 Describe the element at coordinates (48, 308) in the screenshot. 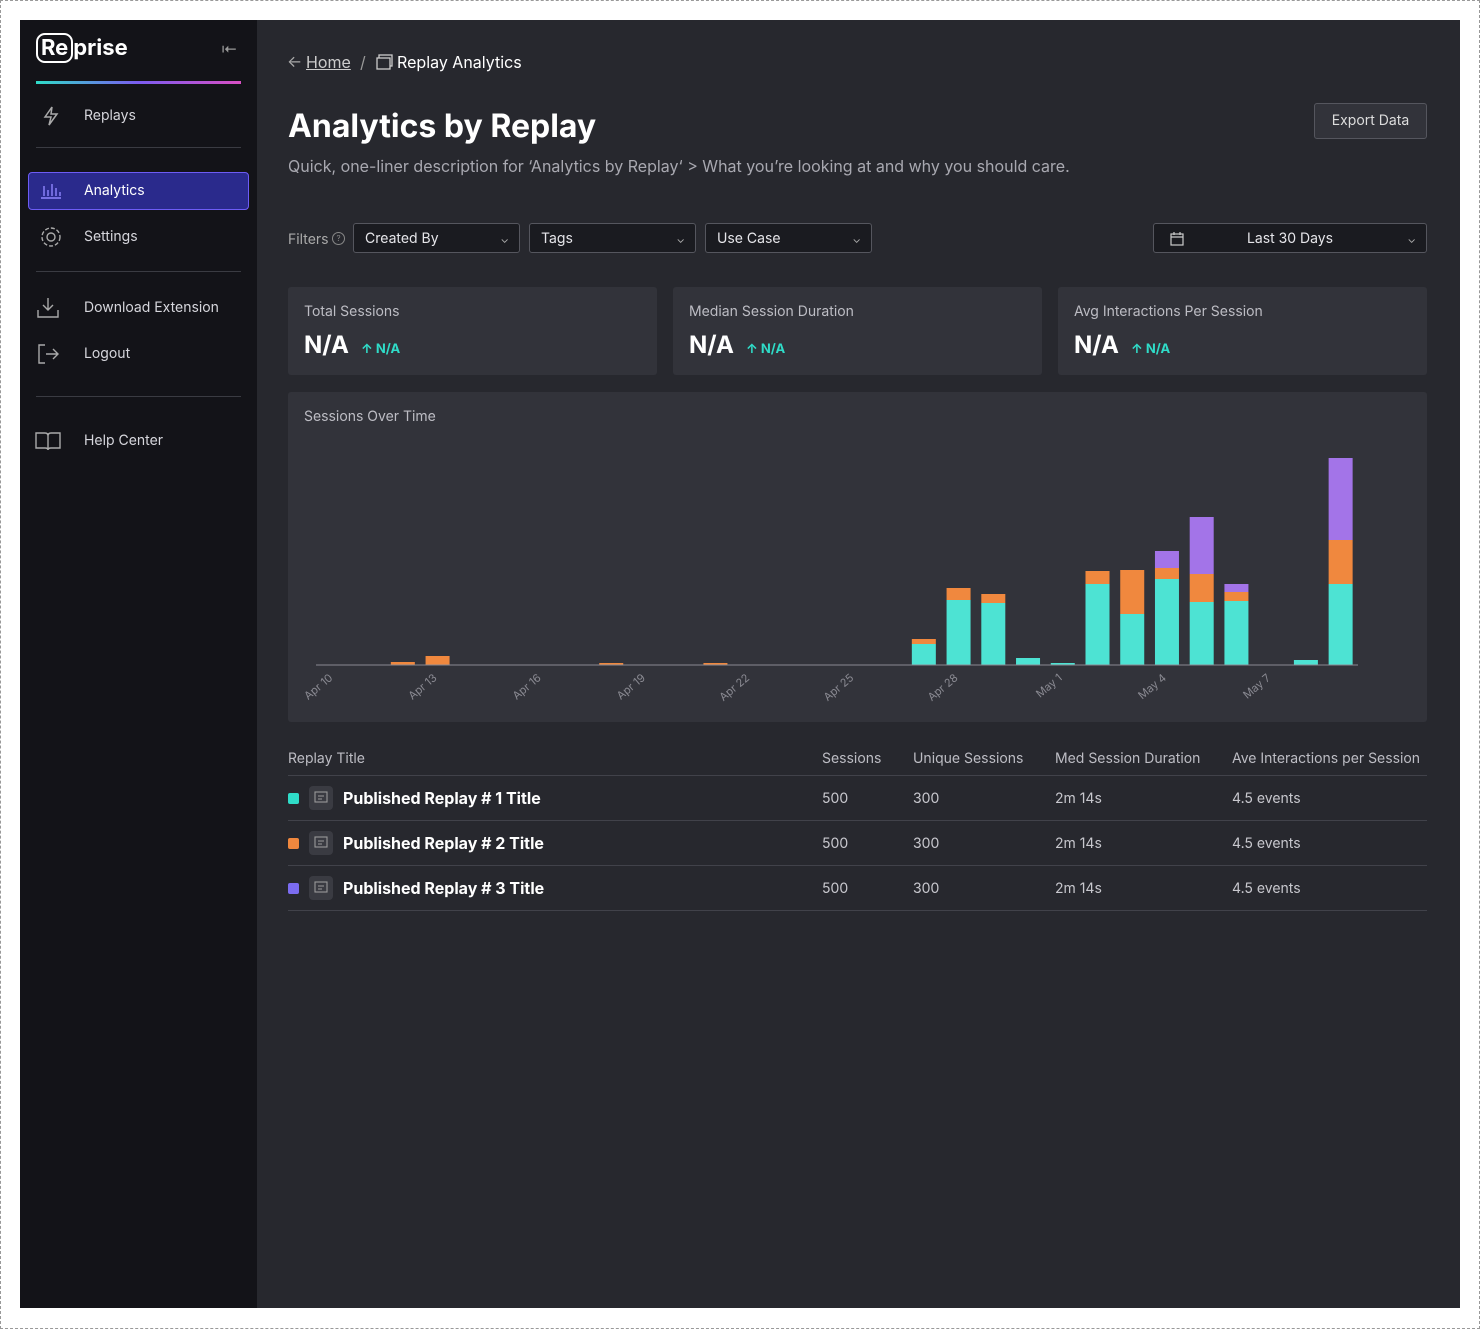

I see `download-icon` at that location.